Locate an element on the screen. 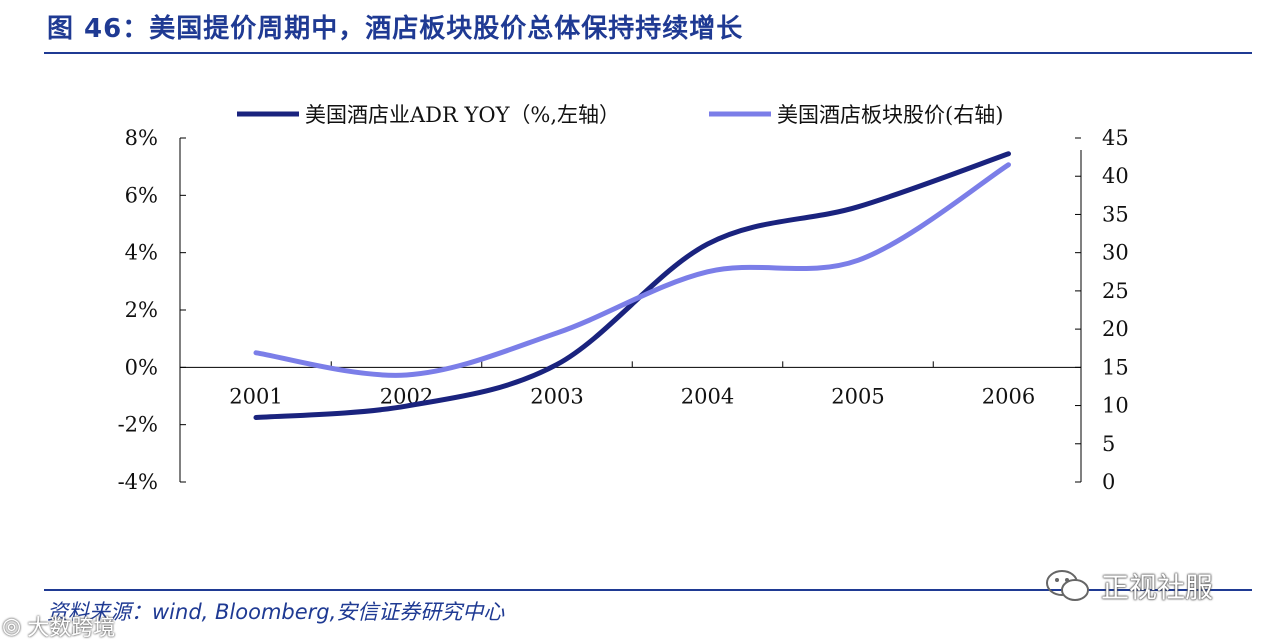 The height and width of the screenshot is (643, 1266). source-value: wind, Bloomberg,安信证券研究中心 is located at coordinates (328, 612).